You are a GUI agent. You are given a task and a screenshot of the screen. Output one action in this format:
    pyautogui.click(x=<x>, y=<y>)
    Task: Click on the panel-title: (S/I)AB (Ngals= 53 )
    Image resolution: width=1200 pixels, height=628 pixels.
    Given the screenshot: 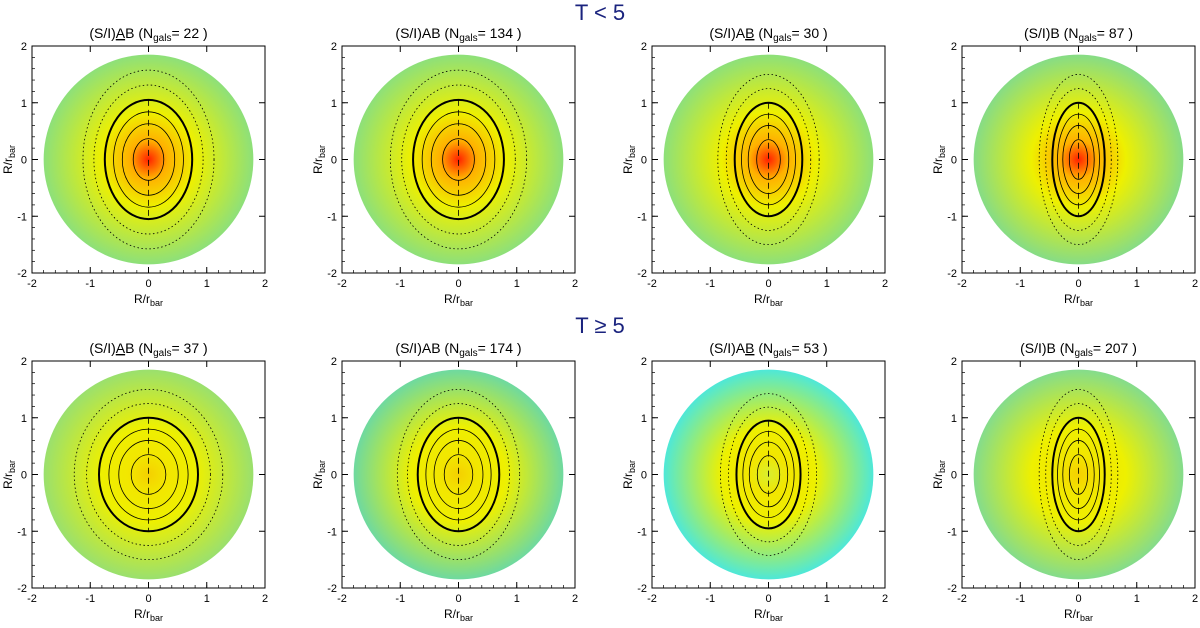 What is the action you would take?
    pyautogui.click(x=768, y=349)
    